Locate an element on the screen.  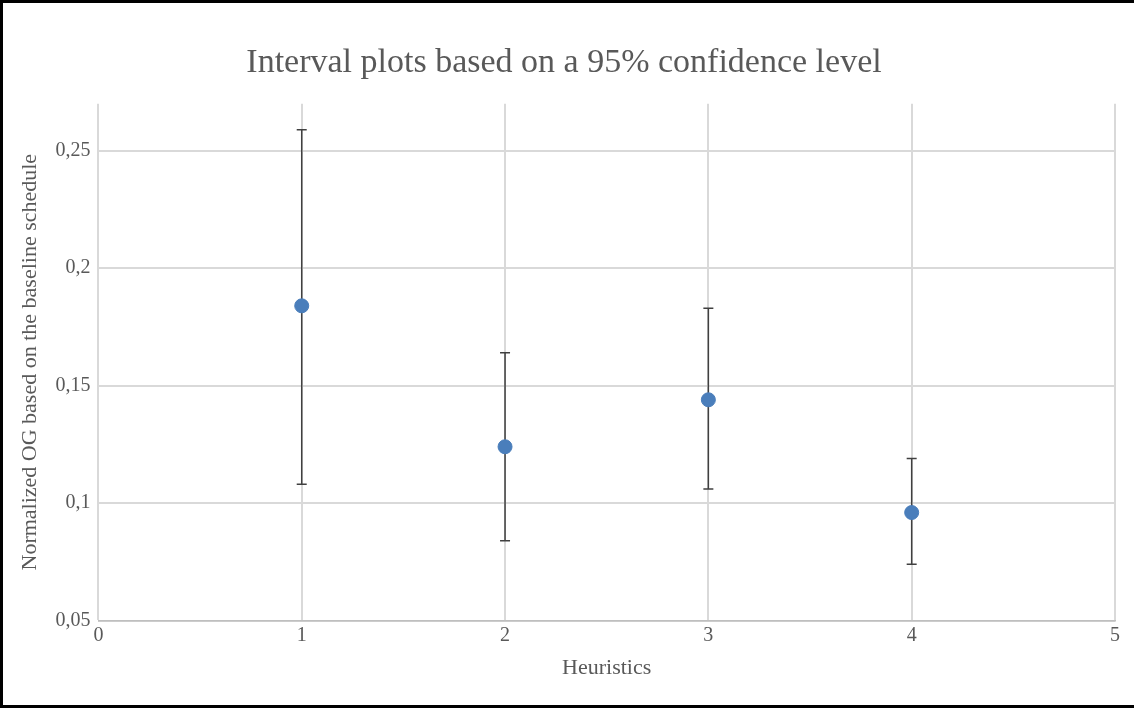
chart-title: Interval plots based on a 95% confidence level is located at coordinates (564, 61).